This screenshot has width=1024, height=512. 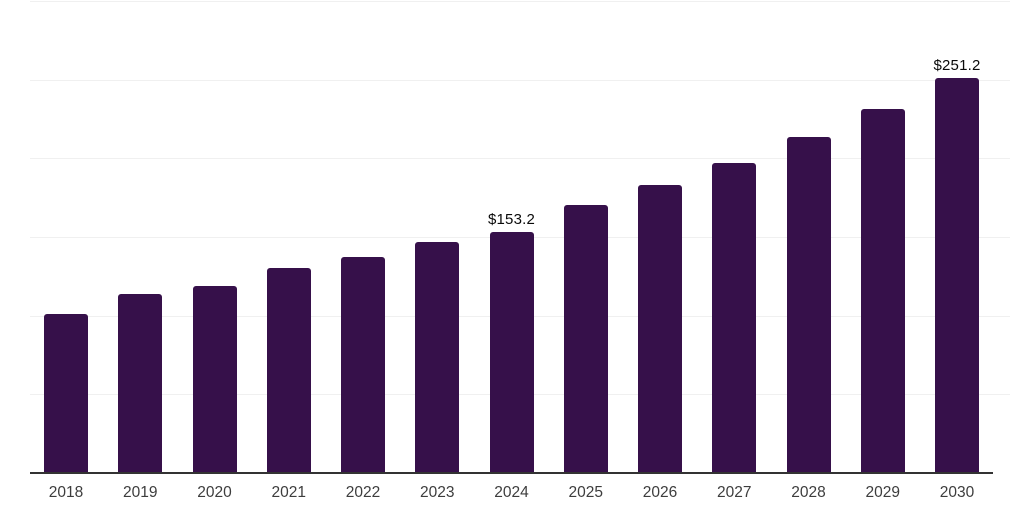 What do you see at coordinates (734, 492) in the screenshot?
I see `x-tick-label-2027: 2027` at bounding box center [734, 492].